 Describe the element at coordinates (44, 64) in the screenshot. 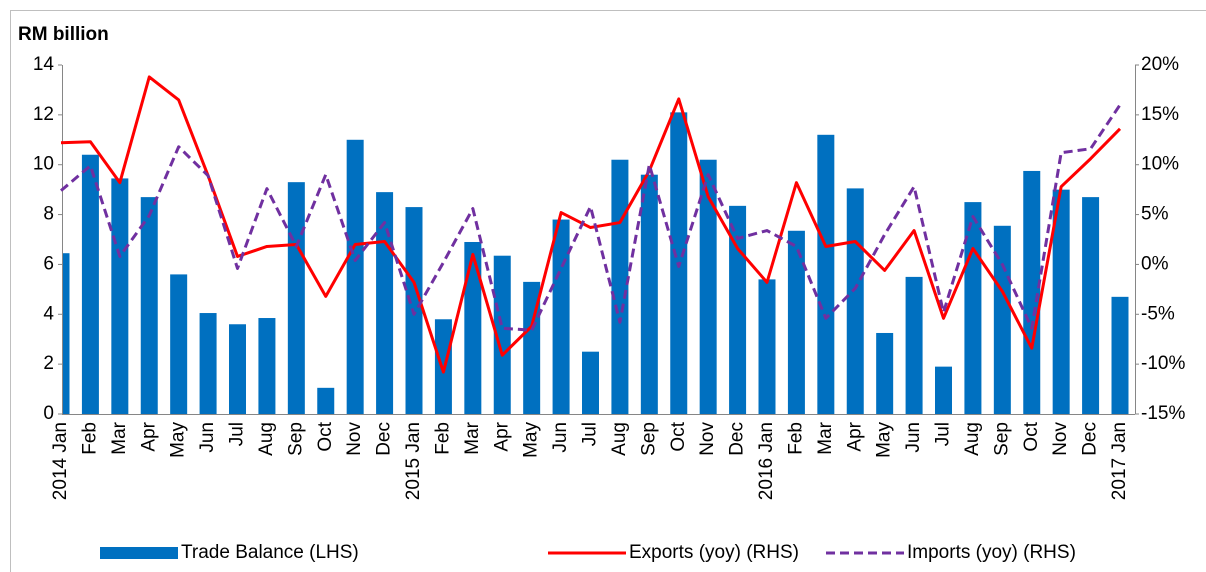

I see `y-tick-label: 14` at that location.